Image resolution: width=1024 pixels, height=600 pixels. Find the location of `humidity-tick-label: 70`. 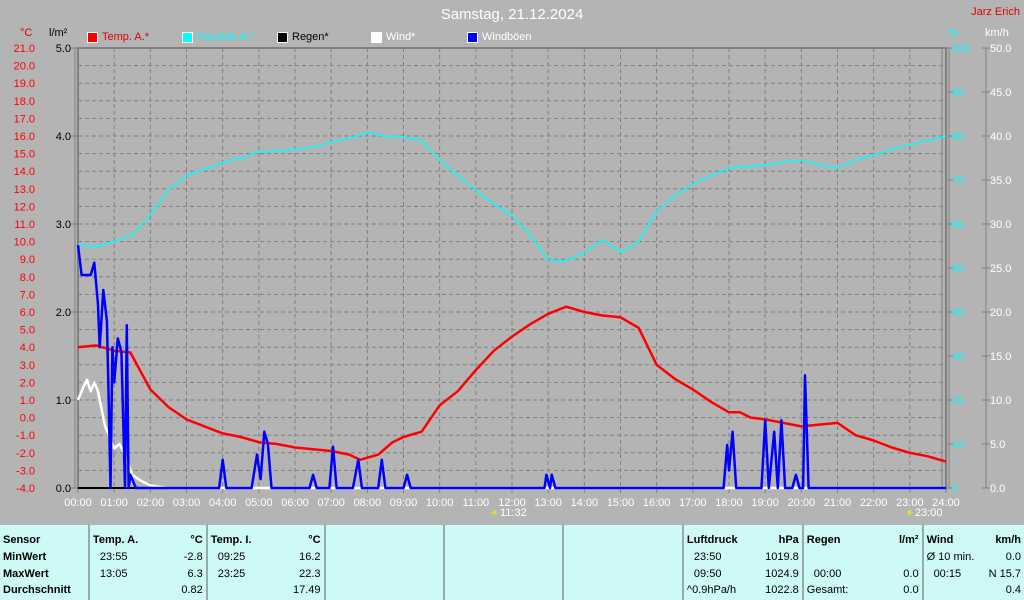

humidity-tick-label: 70 is located at coordinates (958, 181).